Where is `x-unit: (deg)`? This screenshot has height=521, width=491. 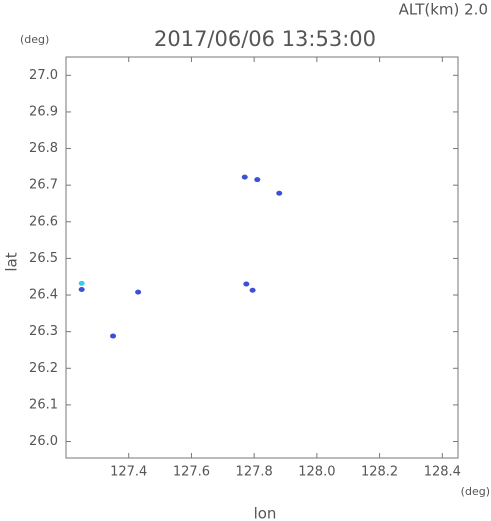 x-unit: (deg) is located at coordinates (475, 491).